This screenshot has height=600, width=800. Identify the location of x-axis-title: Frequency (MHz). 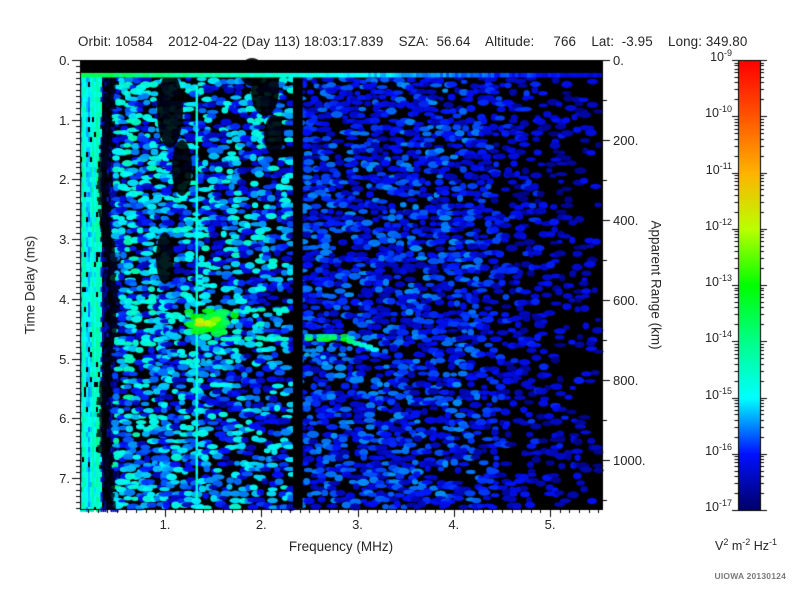
(341, 546).